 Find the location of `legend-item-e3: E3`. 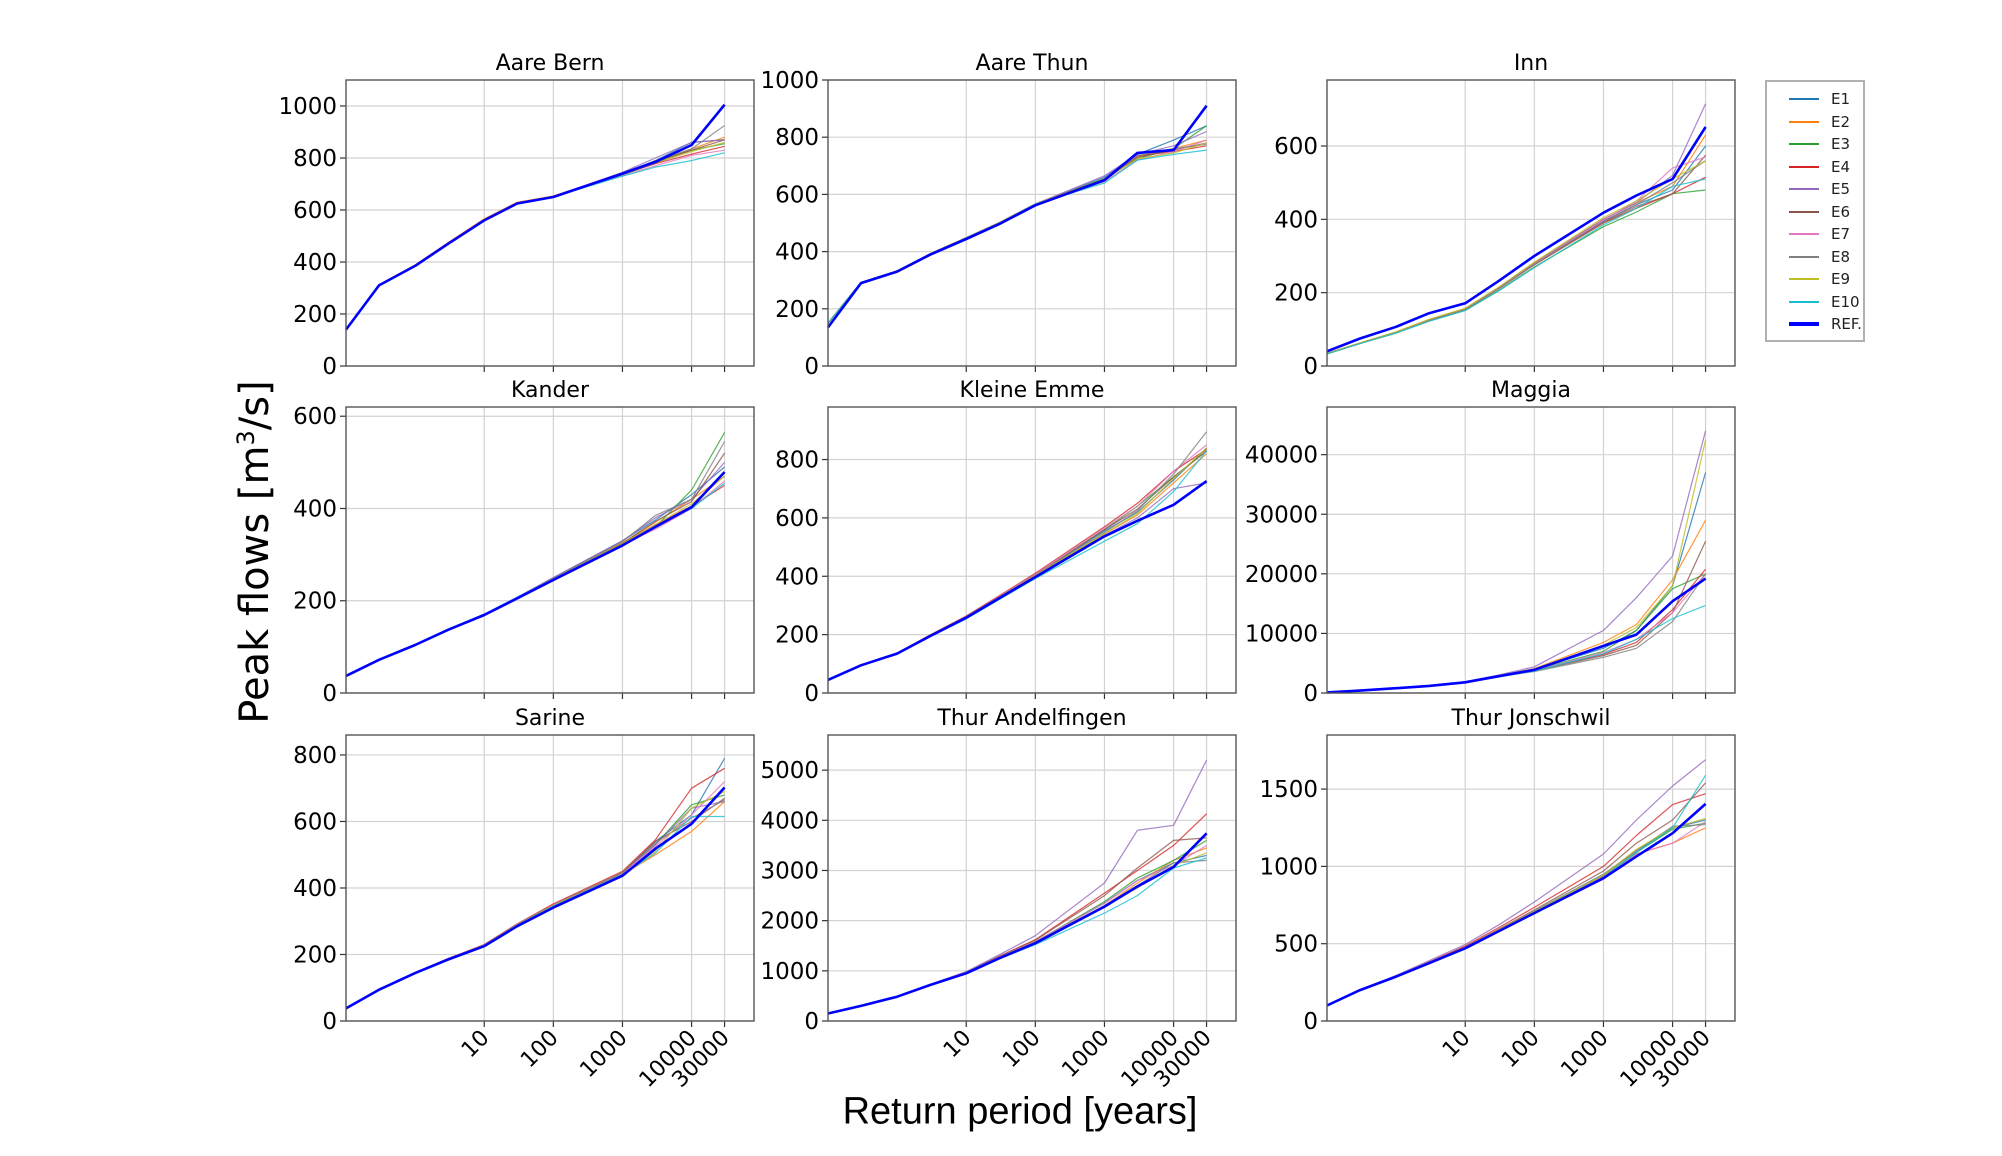

legend-item-e3: E3 is located at coordinates (1815, 144).